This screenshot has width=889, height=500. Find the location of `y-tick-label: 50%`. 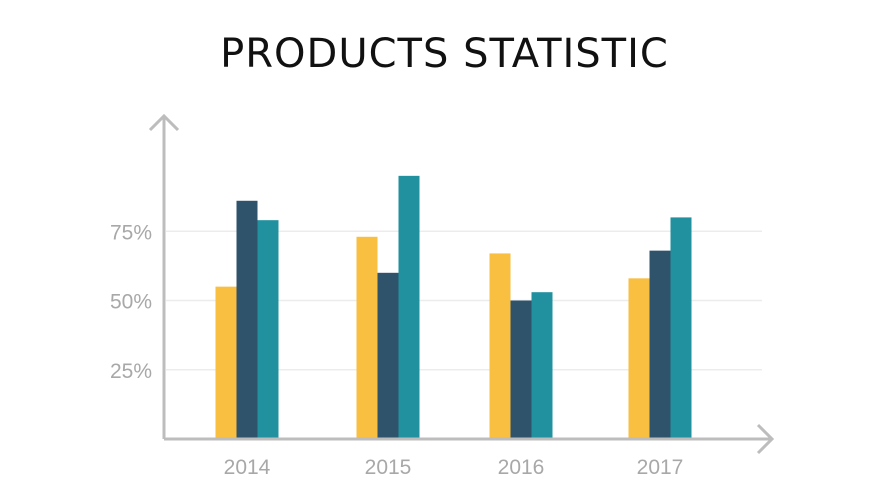

y-tick-label: 50% is located at coordinates (131, 302).